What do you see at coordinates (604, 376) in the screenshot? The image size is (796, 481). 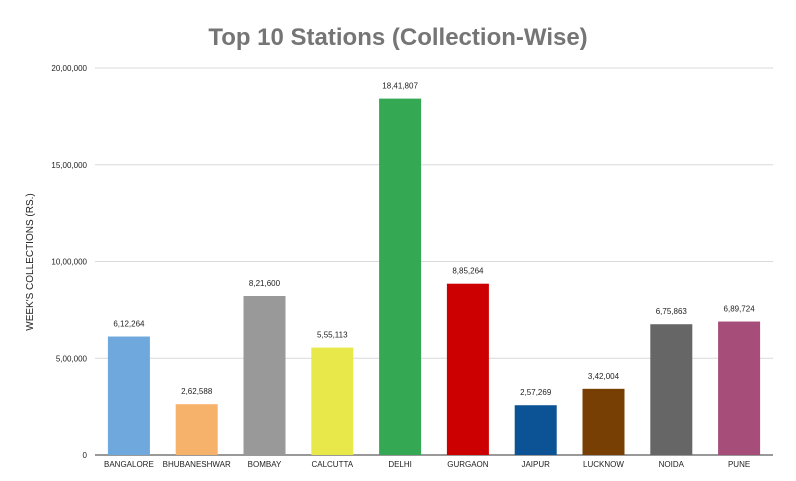 I see `data-label: 3,42,004` at bounding box center [604, 376].